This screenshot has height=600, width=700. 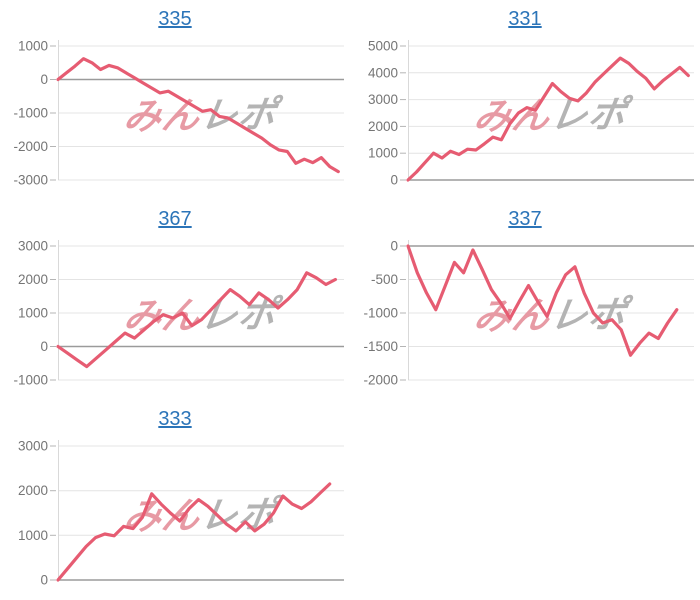 What do you see at coordinates (383, 72) in the screenshot?
I see `svg-text: 4000` at bounding box center [383, 72].